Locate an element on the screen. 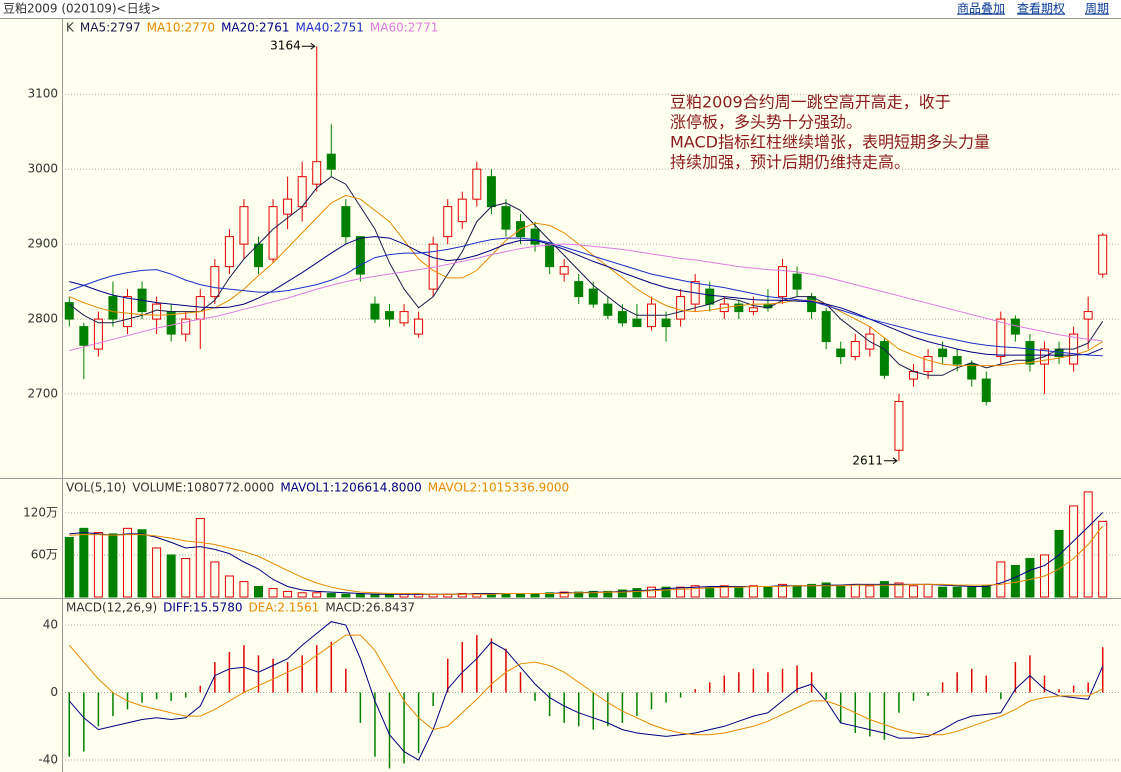 This screenshot has height=772, width=1121. annotation: MACD指标红柱继续增张，表明短期多头力量 is located at coordinates (830, 142).